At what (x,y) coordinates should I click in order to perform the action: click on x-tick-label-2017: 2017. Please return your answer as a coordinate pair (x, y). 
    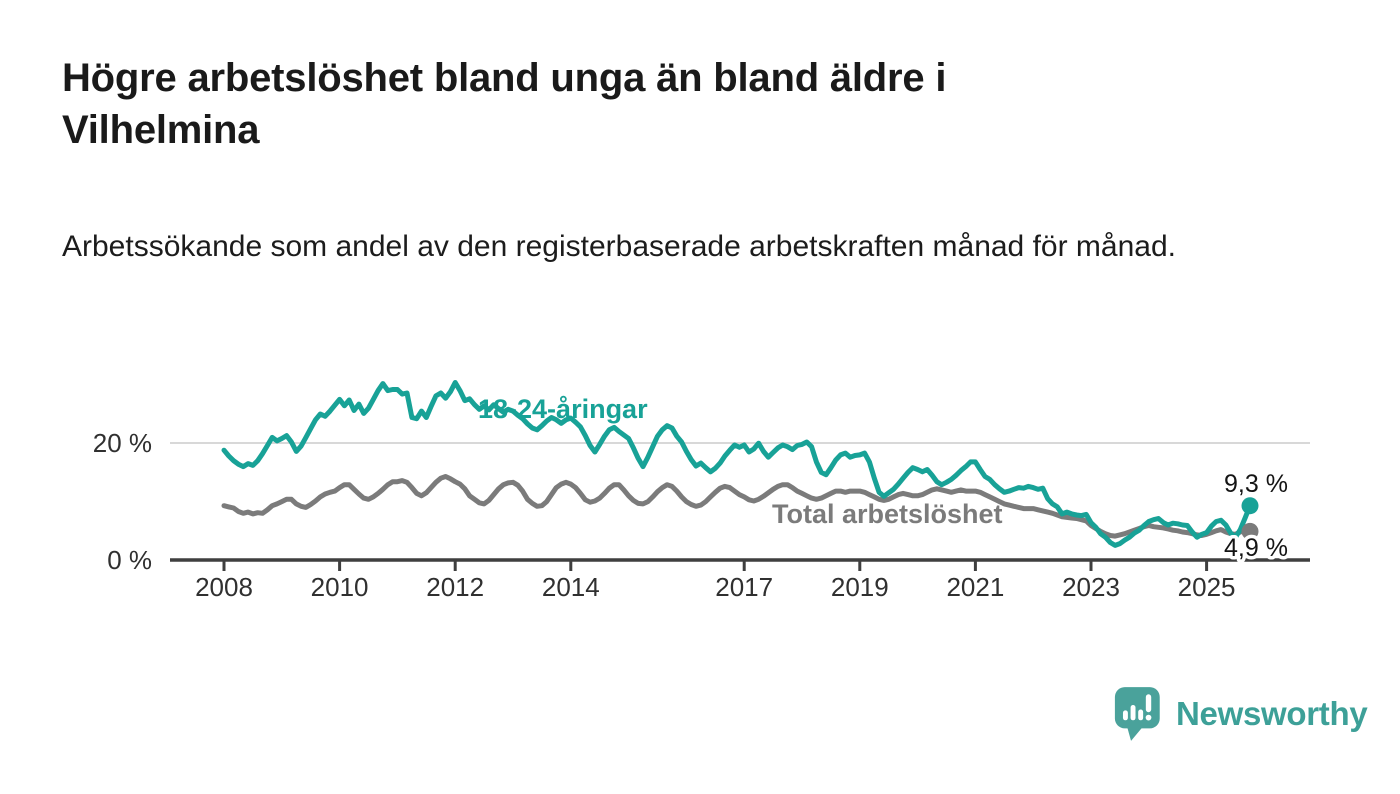
    Looking at the image, I should click on (744, 587).